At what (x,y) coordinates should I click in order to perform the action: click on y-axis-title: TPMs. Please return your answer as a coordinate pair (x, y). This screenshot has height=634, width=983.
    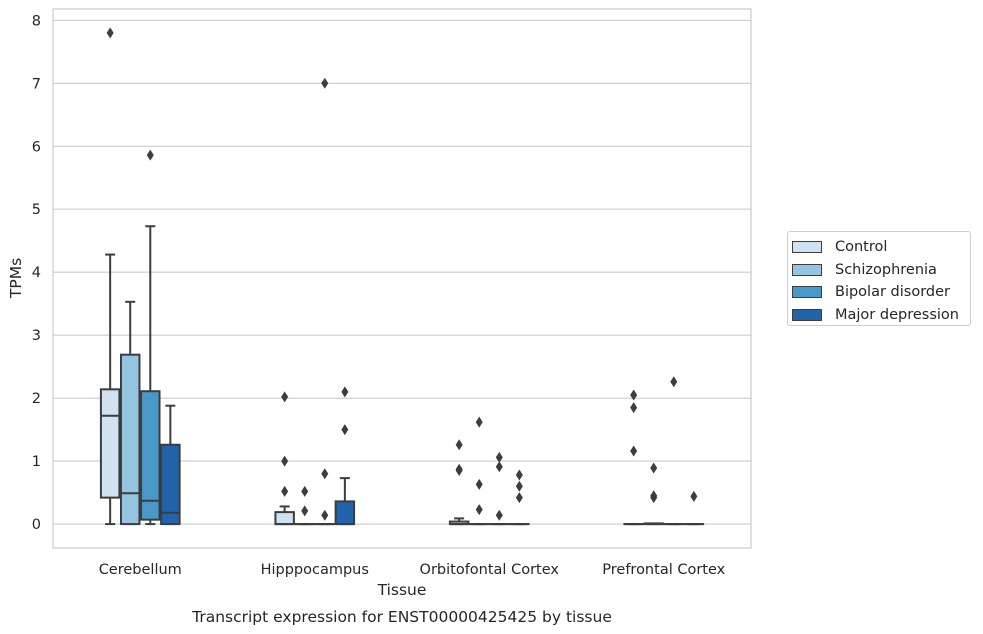
    Looking at the image, I should click on (16, 278).